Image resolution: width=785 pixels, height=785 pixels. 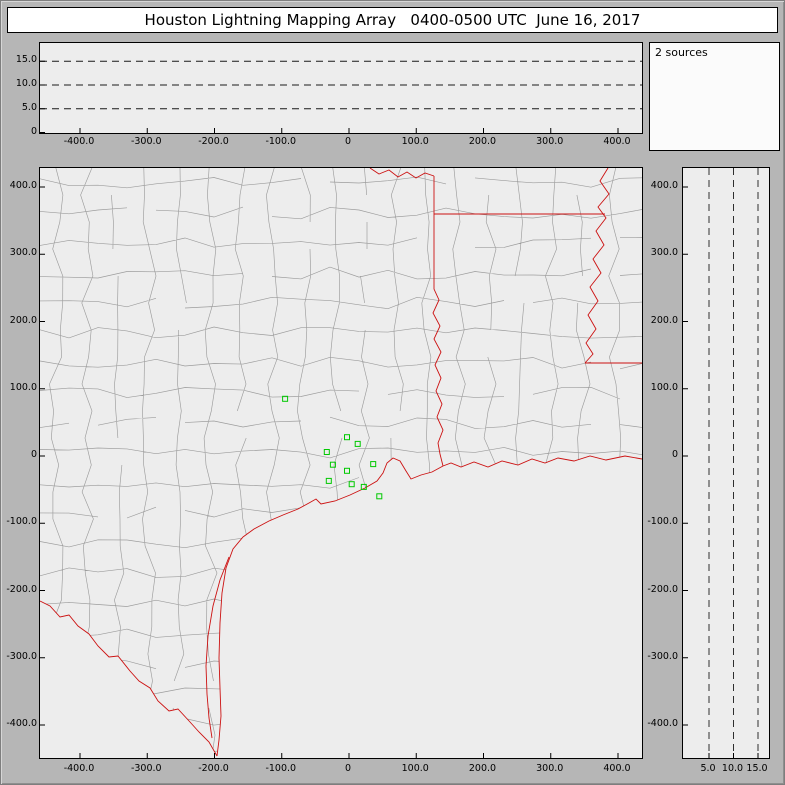 I want to click on altitude-ew-panel, so click(x=341, y=88).